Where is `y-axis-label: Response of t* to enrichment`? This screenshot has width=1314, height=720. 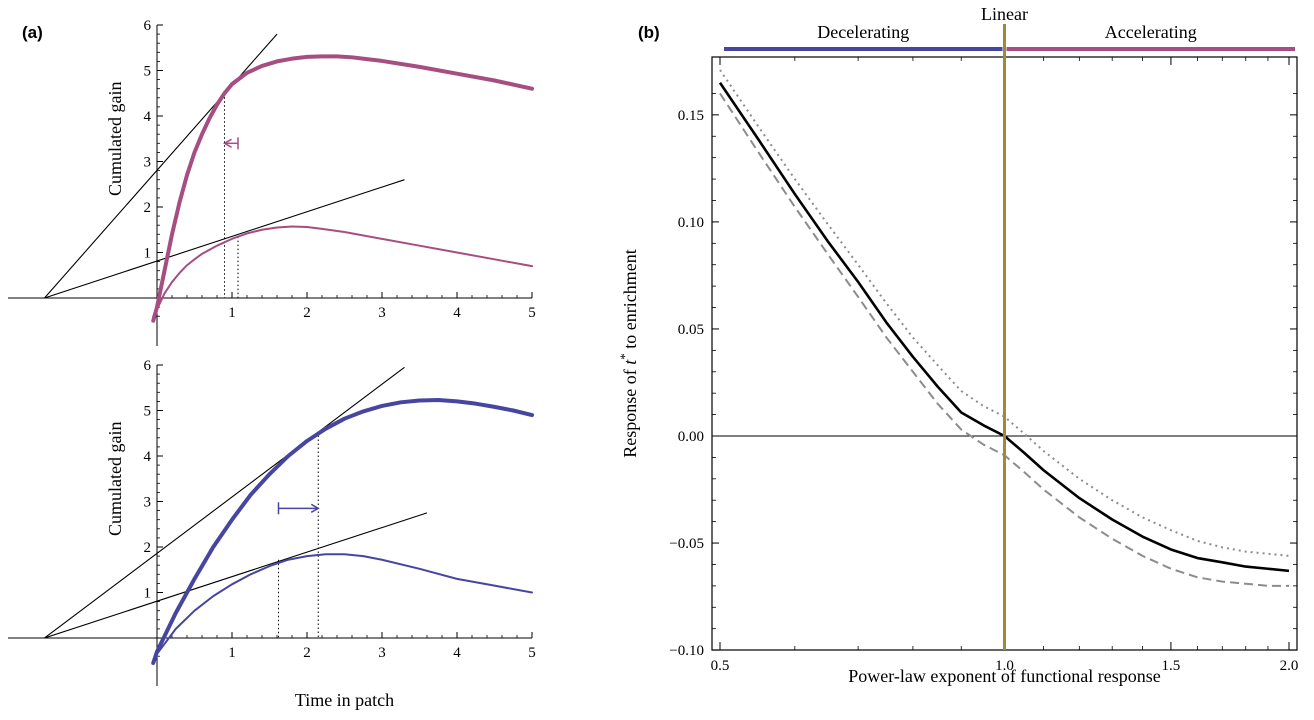 y-axis-label: Response of t* to enrichment is located at coordinates (628, 353).